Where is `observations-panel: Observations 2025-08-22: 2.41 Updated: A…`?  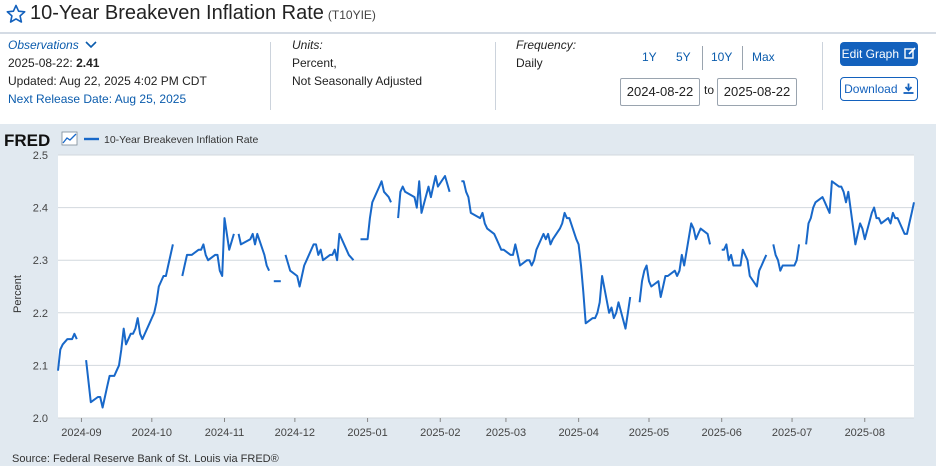 observations-panel: Observations 2025-08-22: 2.41 Updated: A… is located at coordinates (107, 72).